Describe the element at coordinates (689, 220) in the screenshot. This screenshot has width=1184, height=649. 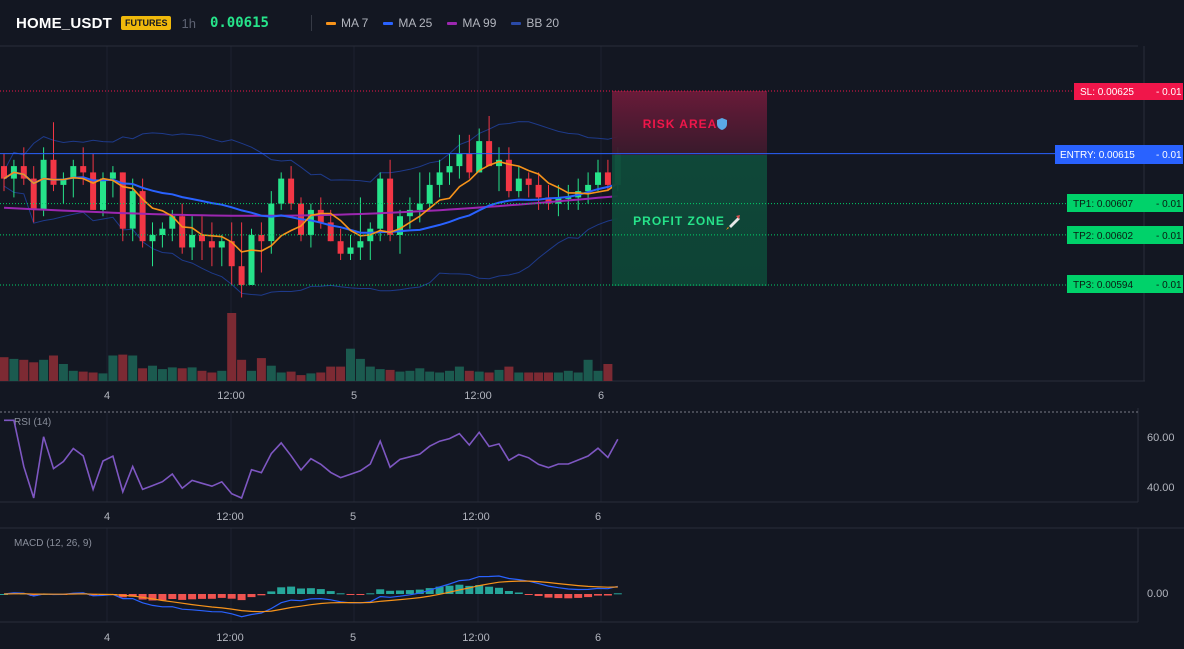
I see `profit-zone: PROFIT ZONE` at that location.